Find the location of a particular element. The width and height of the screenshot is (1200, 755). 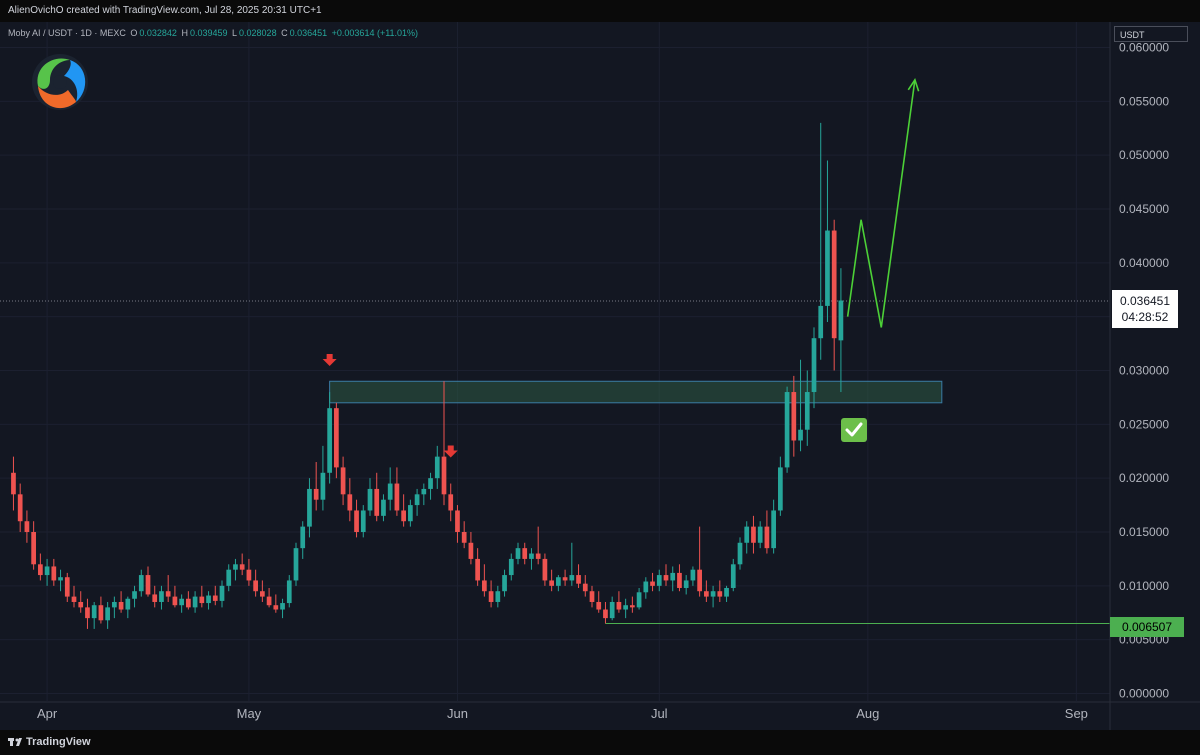

checkmark-icon is located at coordinates (854, 430).